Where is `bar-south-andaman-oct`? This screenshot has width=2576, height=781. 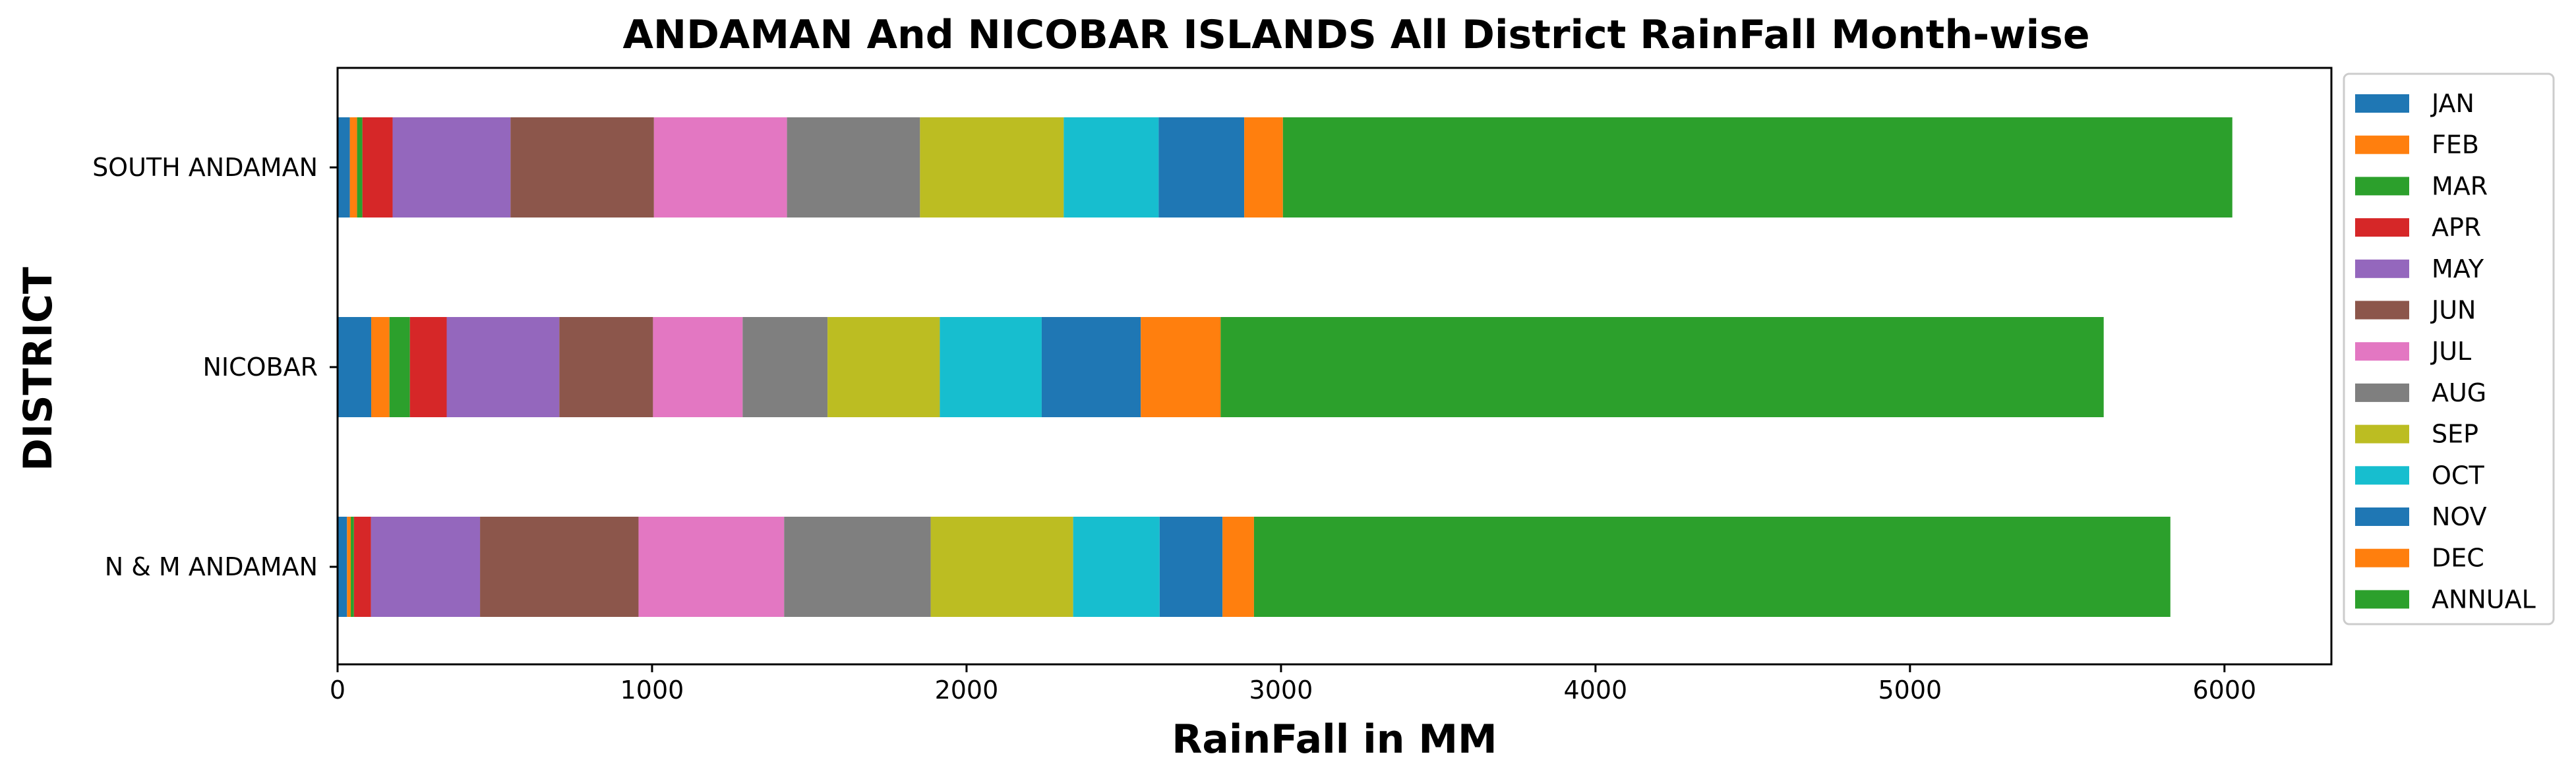 bar-south-andaman-oct is located at coordinates (1111, 167).